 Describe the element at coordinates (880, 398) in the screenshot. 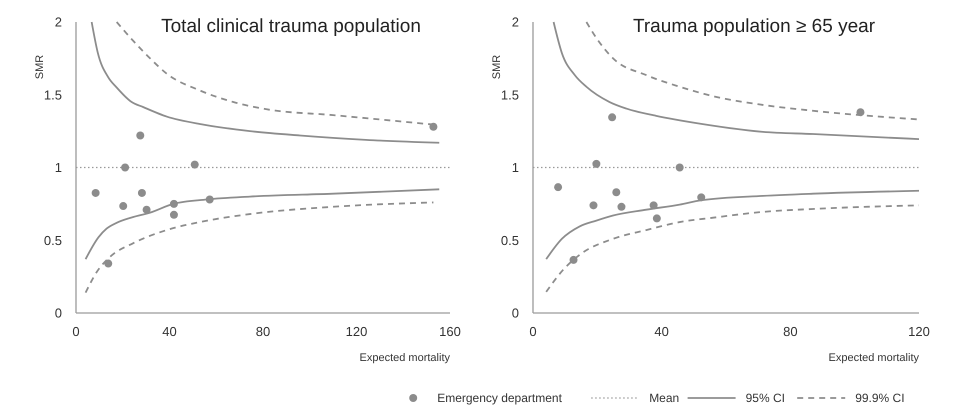

I see `legend-label: 99.9% CI` at that location.